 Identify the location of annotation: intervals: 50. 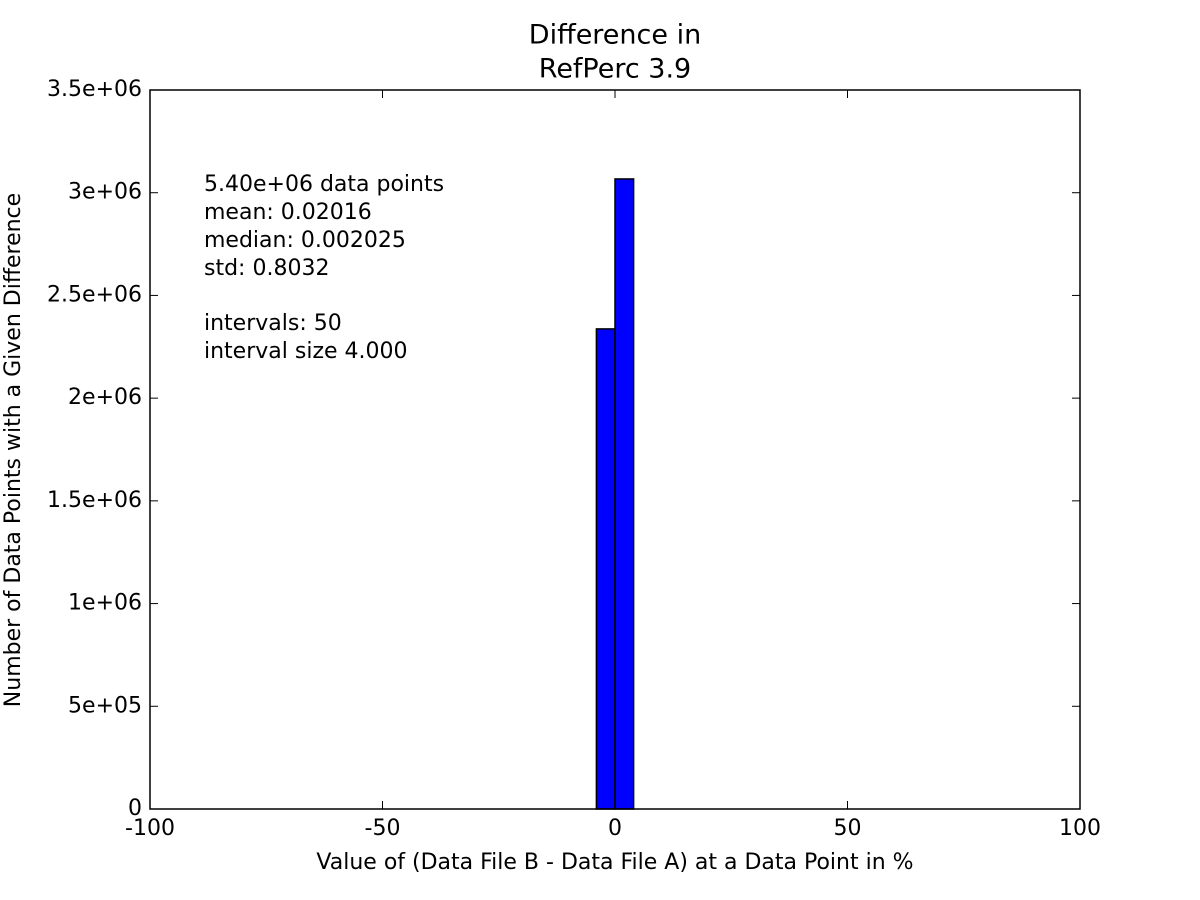
(273, 323).